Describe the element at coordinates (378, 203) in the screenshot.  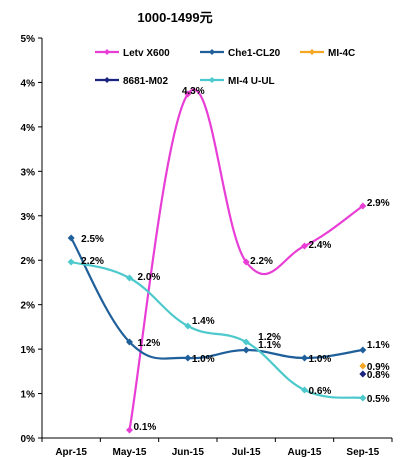
I see `data-label: 2.9%` at that location.